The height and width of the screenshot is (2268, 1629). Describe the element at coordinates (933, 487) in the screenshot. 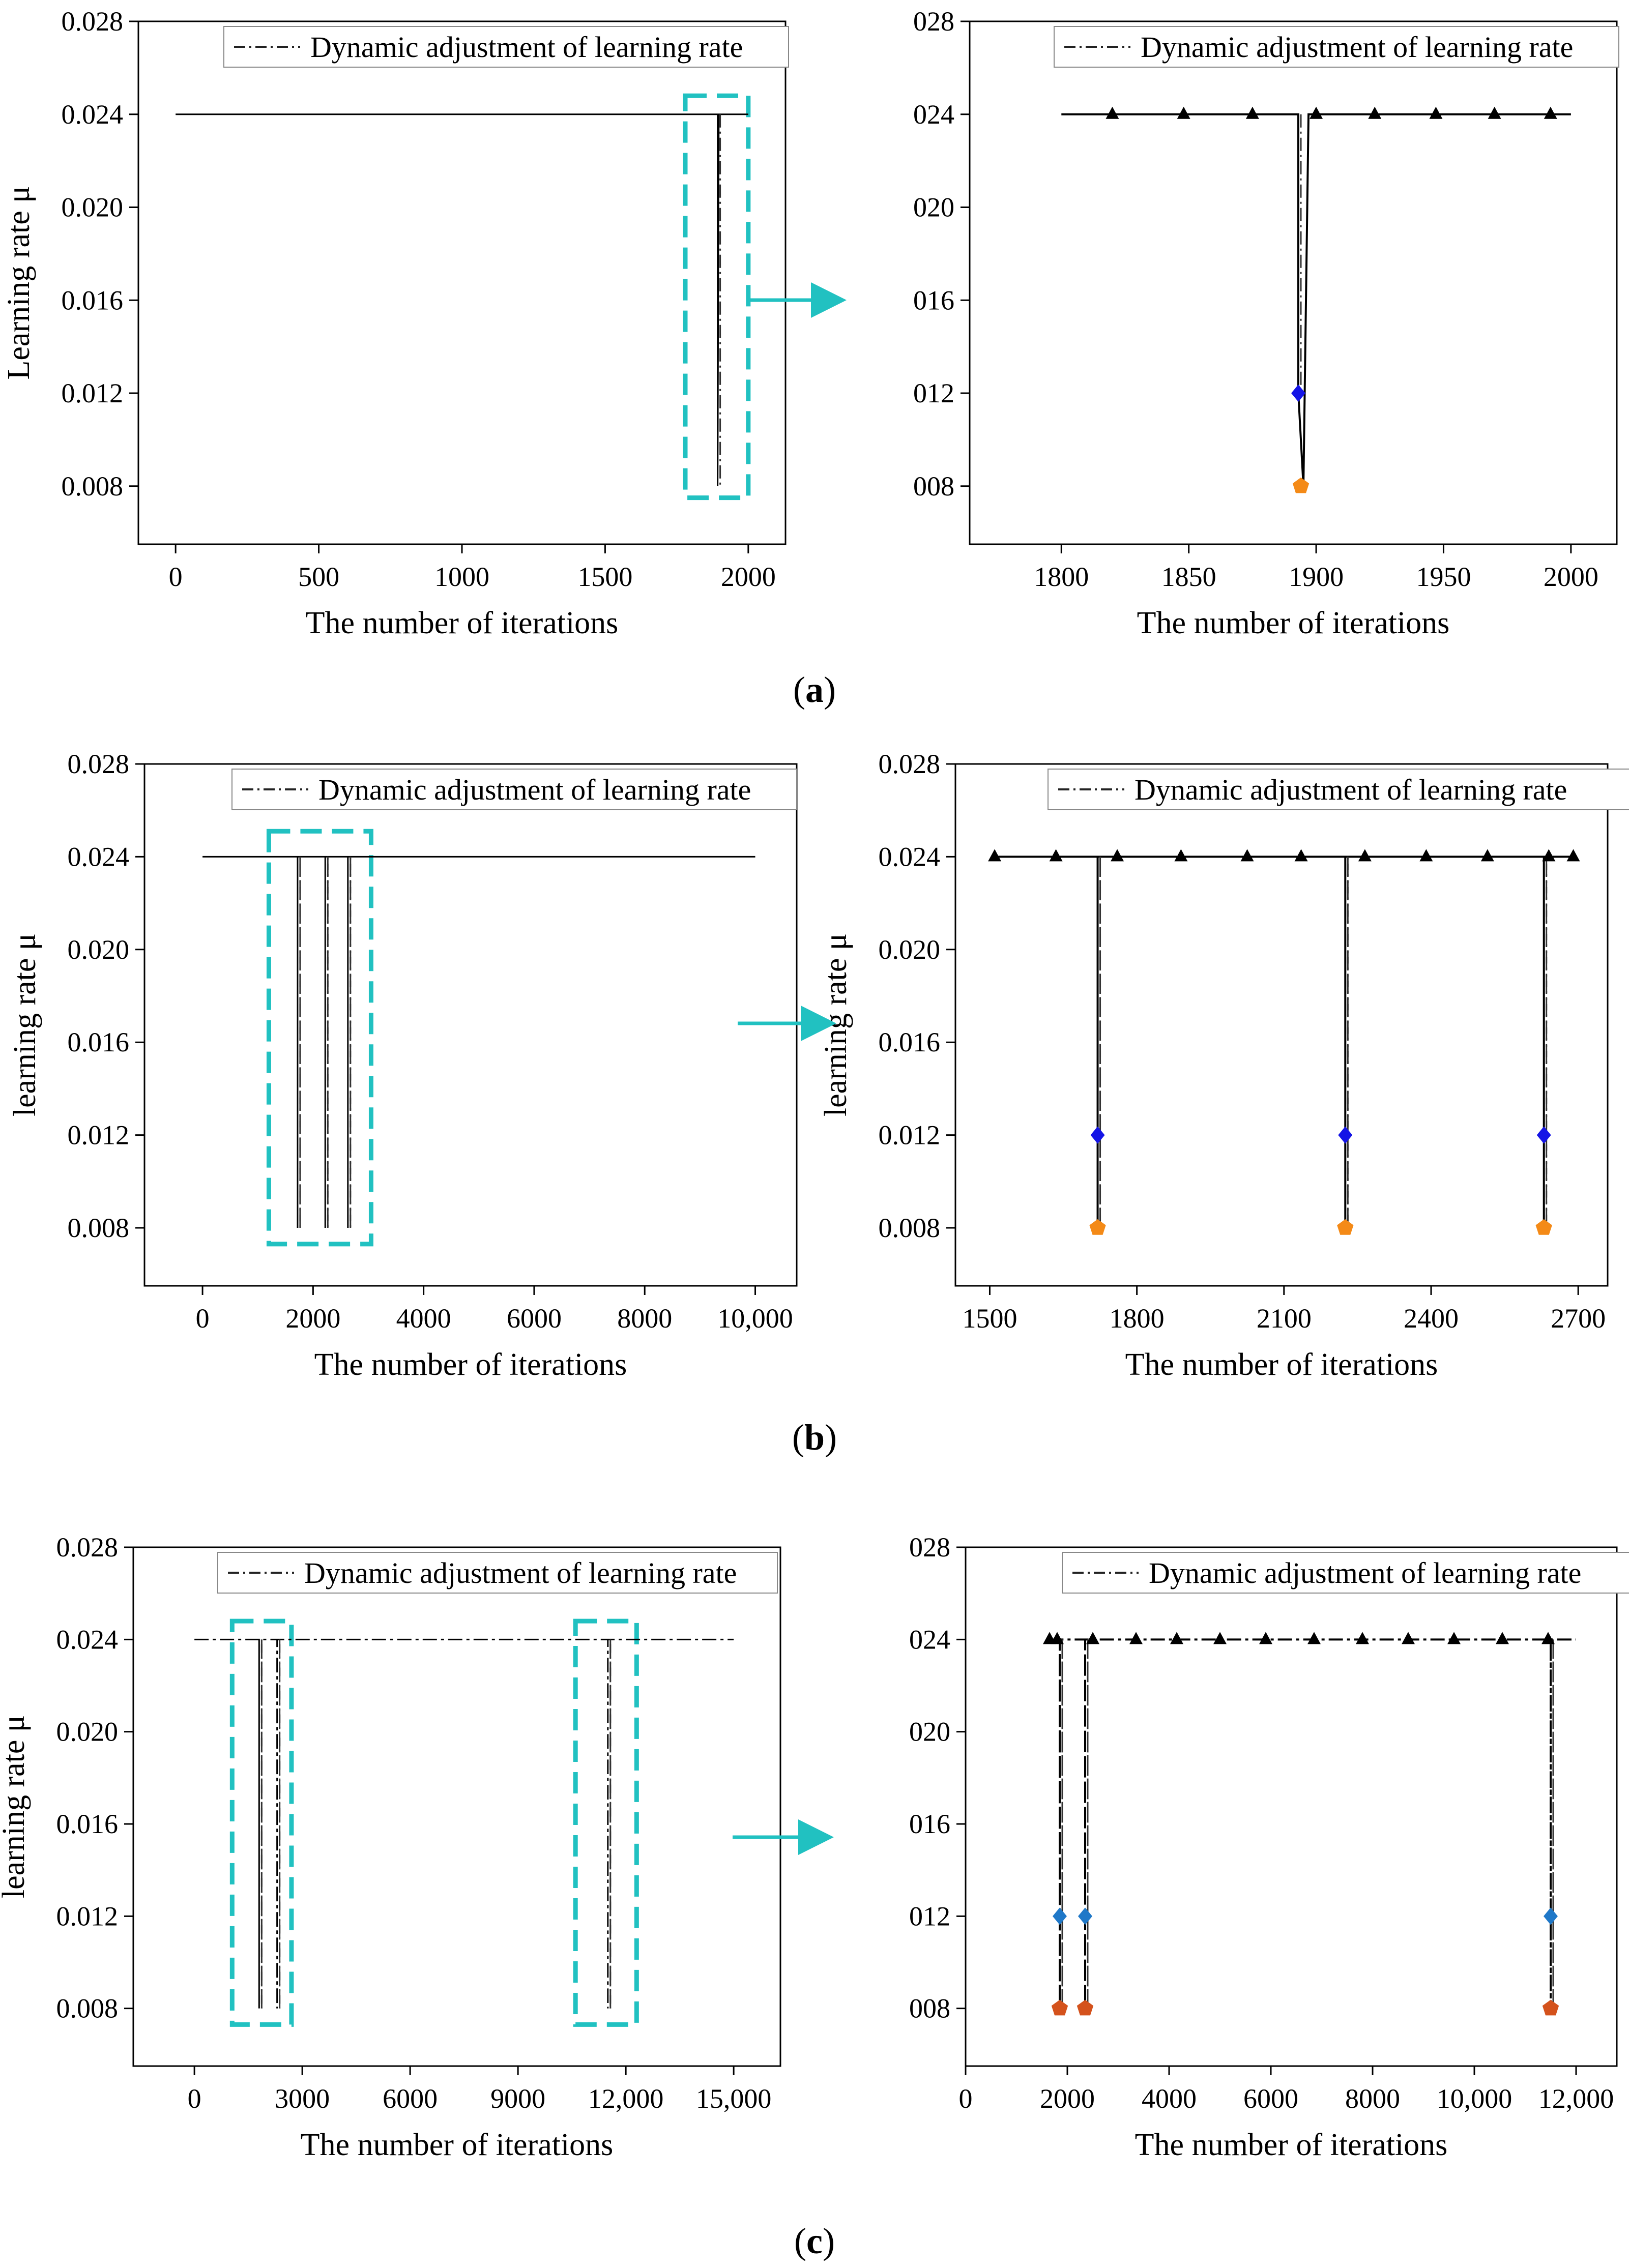

I see `y-tick-label: 008` at that location.